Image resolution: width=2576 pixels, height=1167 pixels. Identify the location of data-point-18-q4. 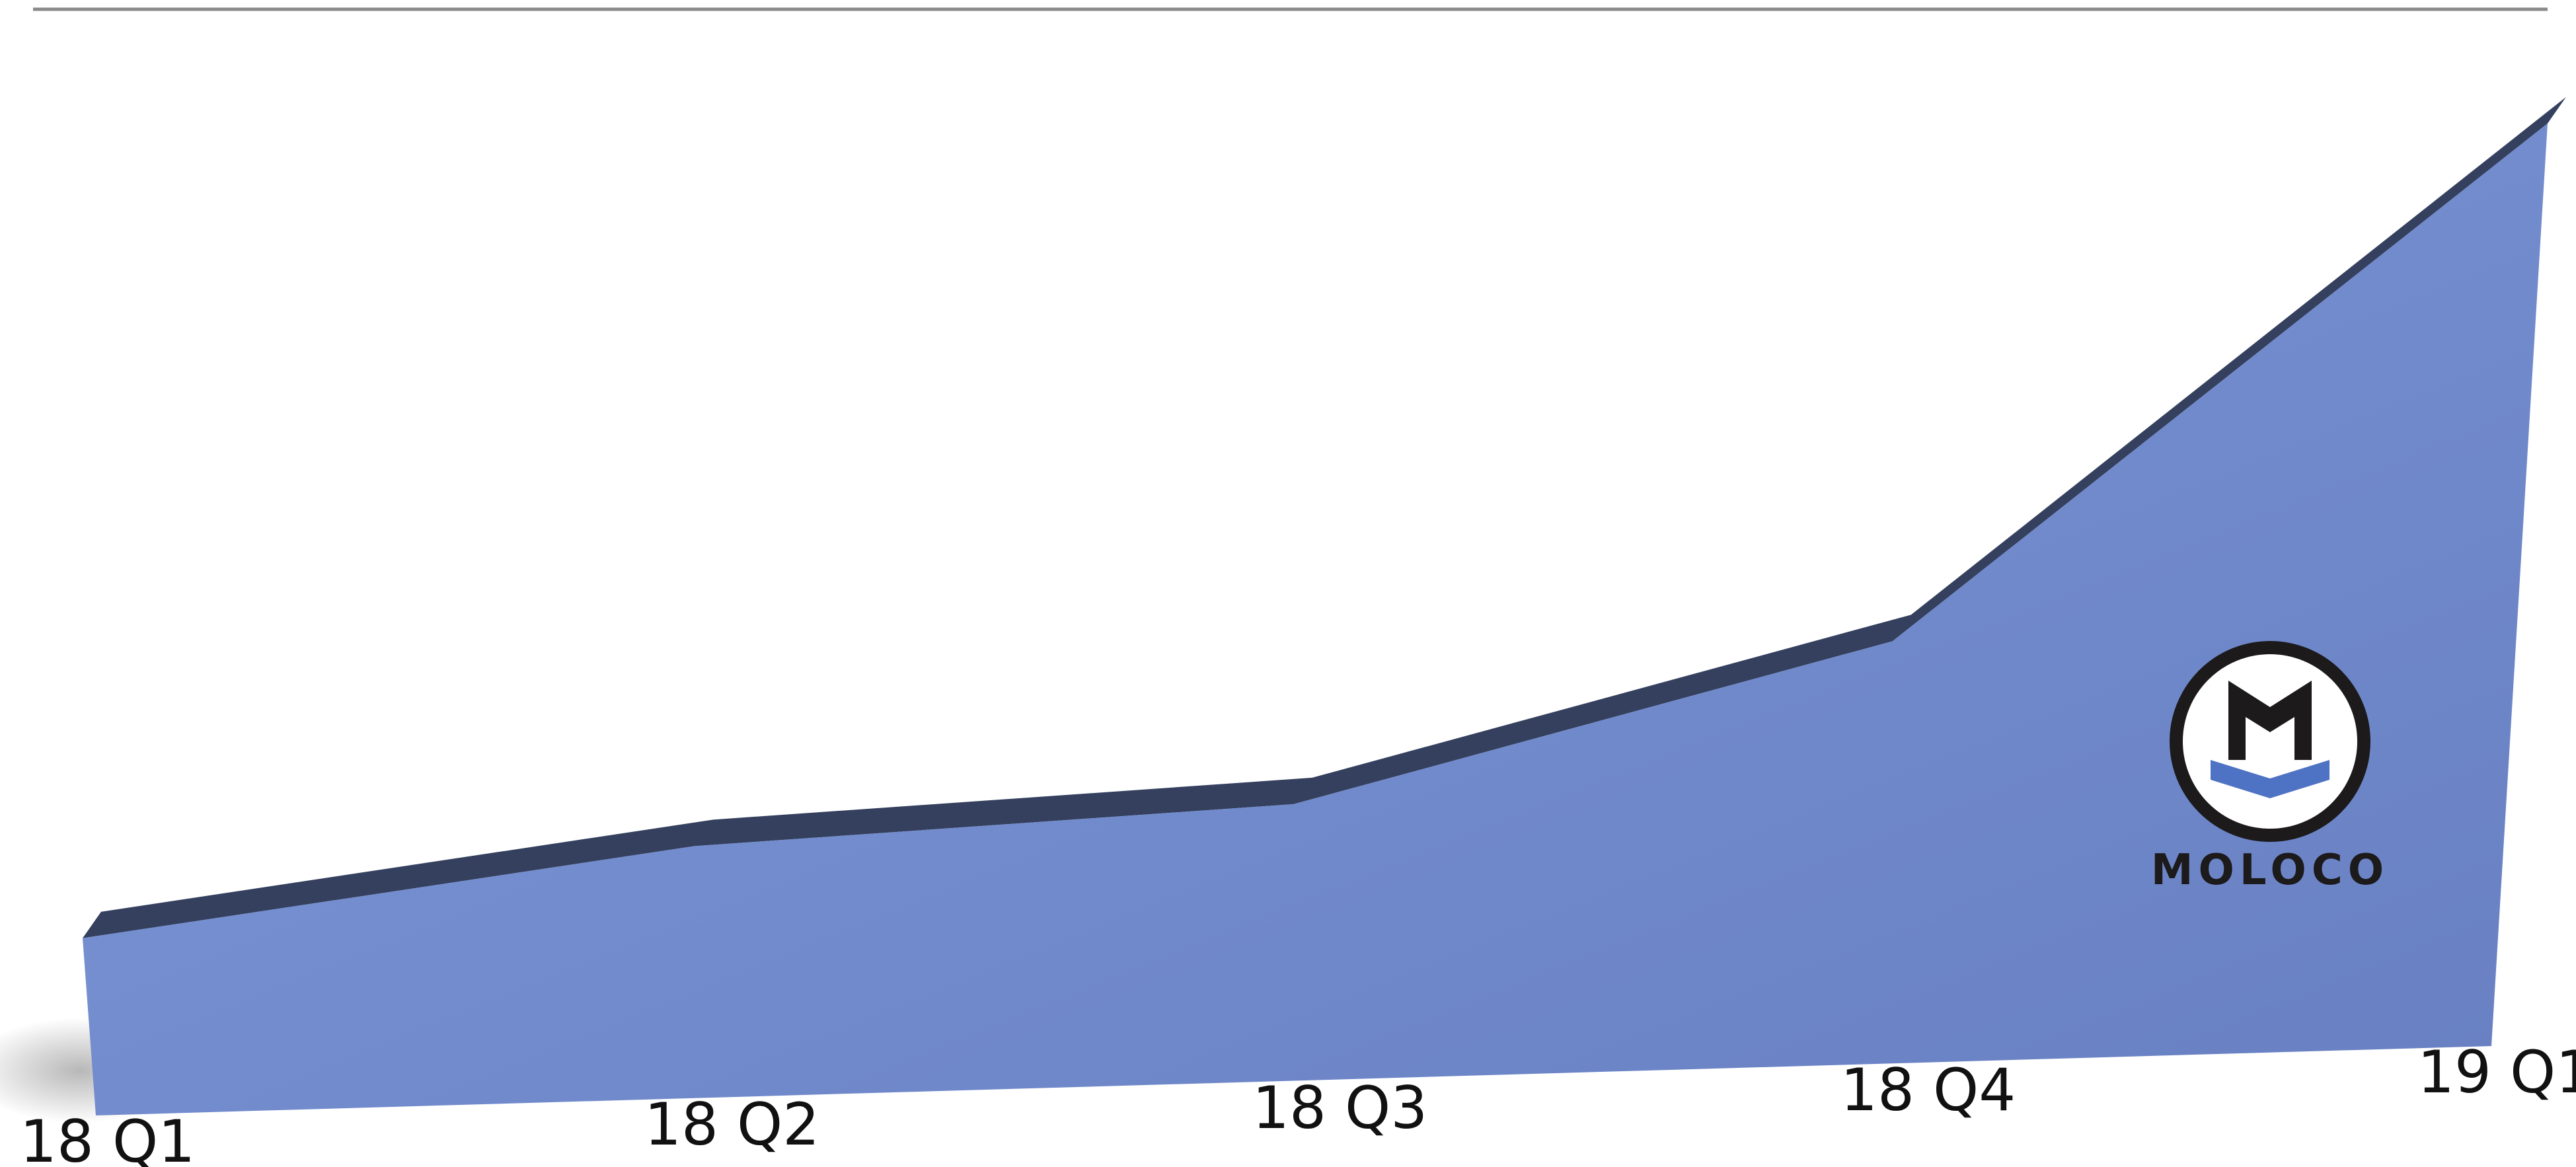
(1893, 641).